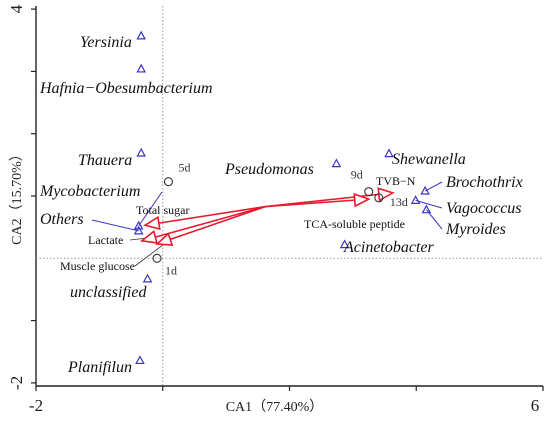  Describe the element at coordinates (108, 292) in the screenshot. I see `taxon-label: unclassified` at that location.